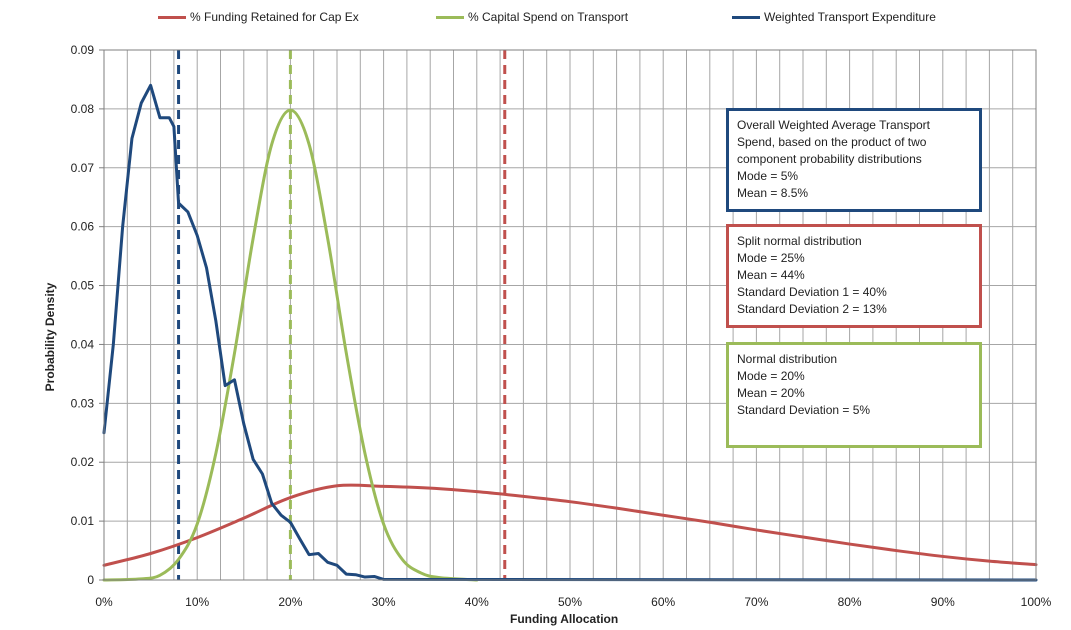  I want to click on series-line-funding-retained, so click(570, 525).